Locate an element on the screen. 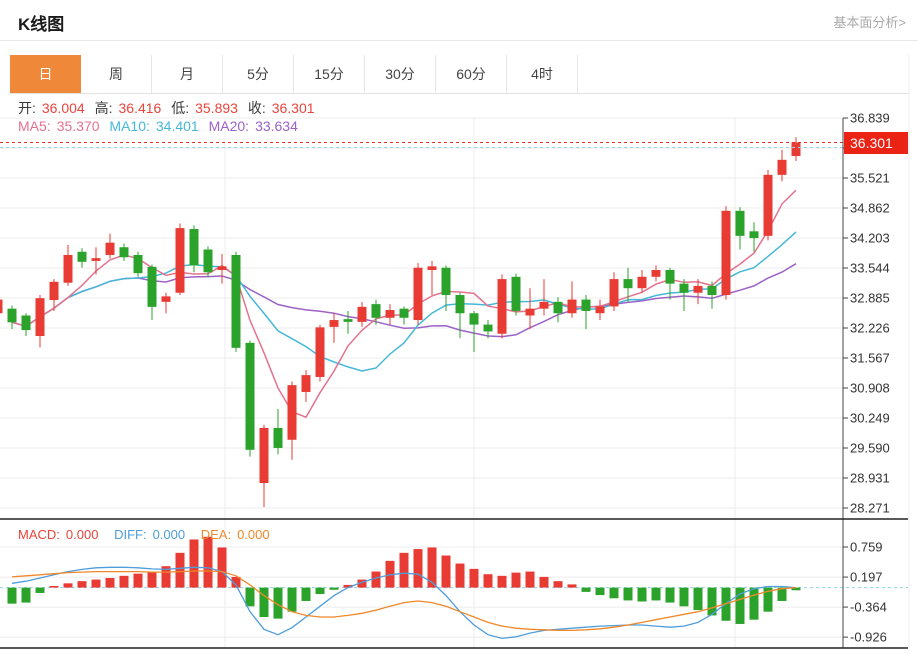 This screenshot has height=653, width=918. axis-tick-label: 34.862 is located at coordinates (870, 208).